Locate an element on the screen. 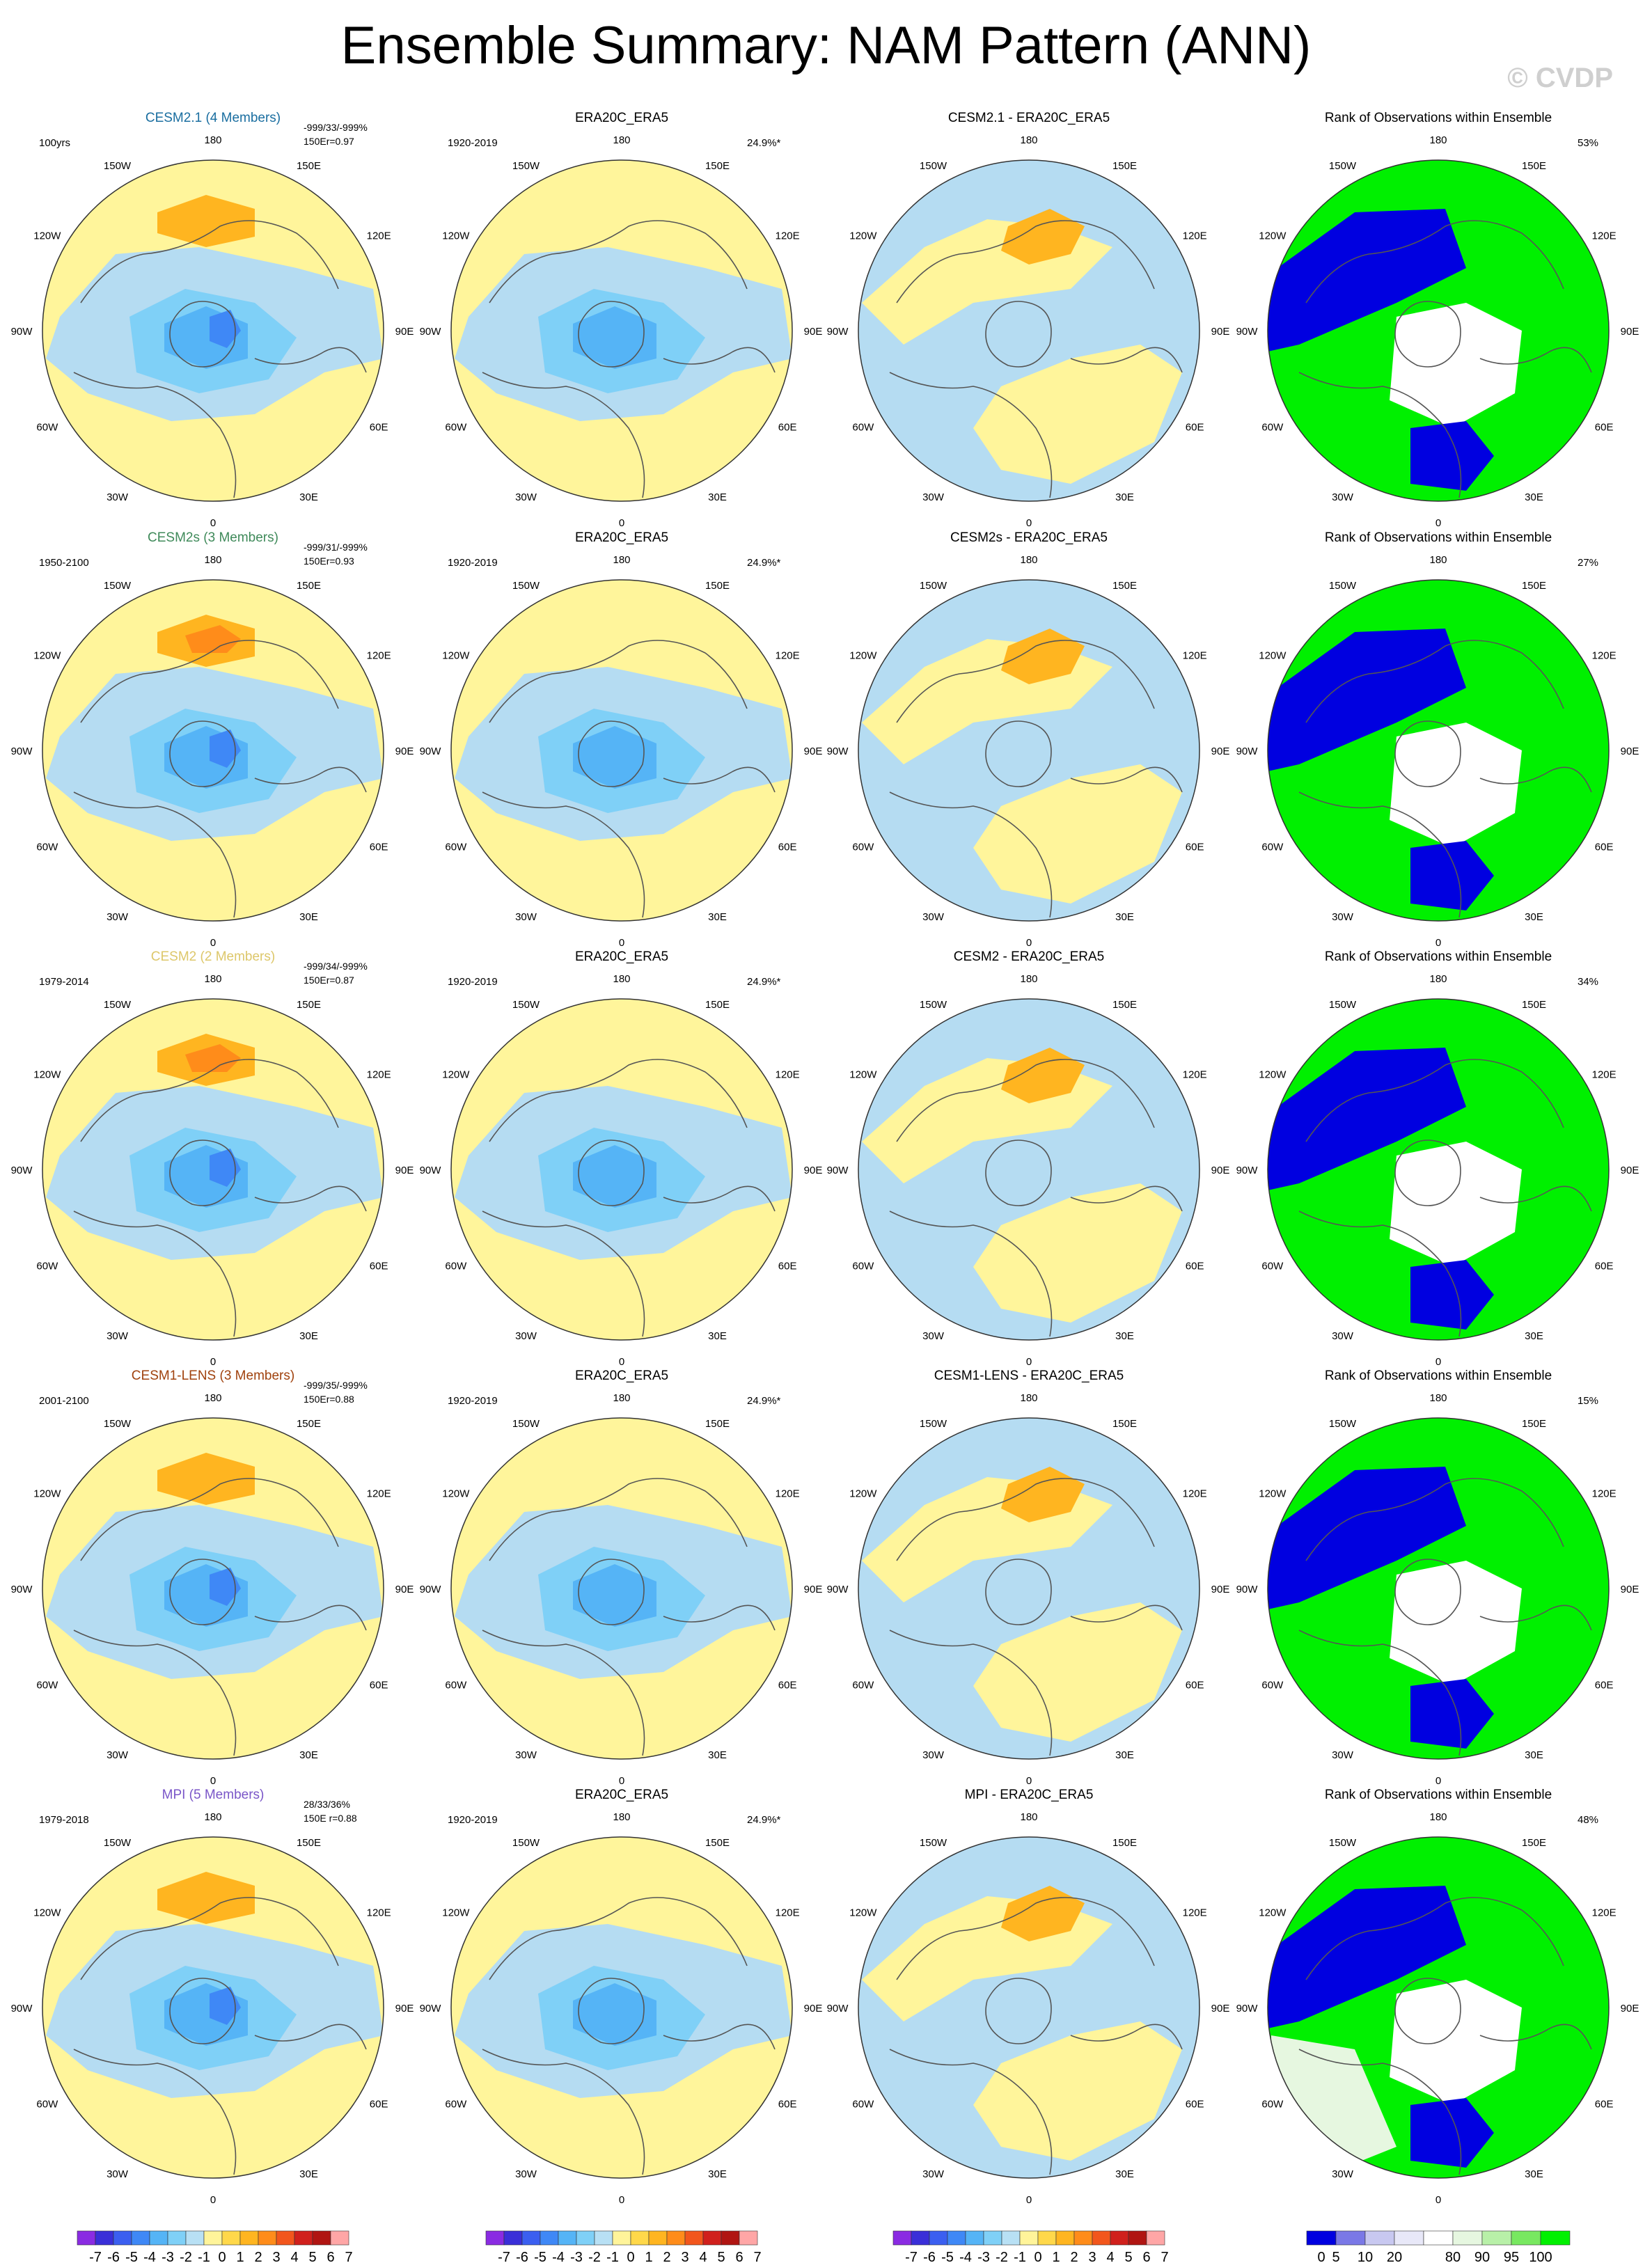 This screenshot has height=2263, width=1652. diff-title: CESM2s - ERA20C_ERA5 is located at coordinates (1029, 537).